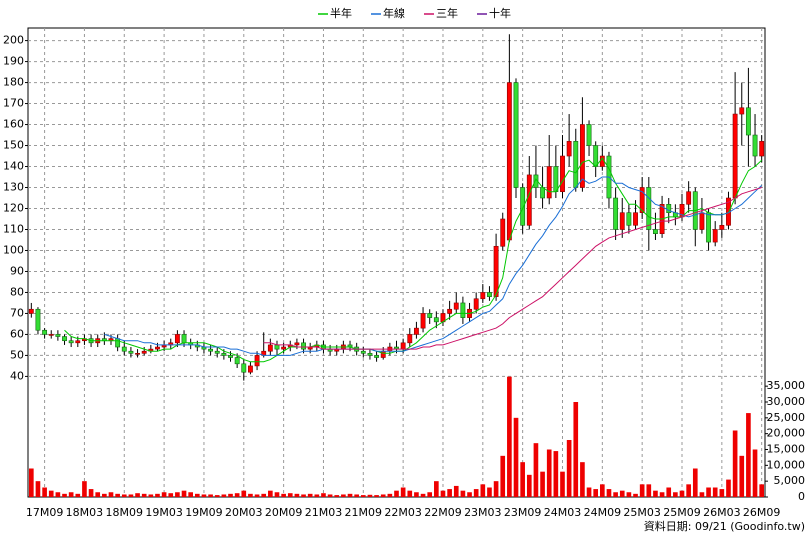 The height and width of the screenshot is (540, 808). I want to click on x-tick-label: 22M09, so click(443, 512).